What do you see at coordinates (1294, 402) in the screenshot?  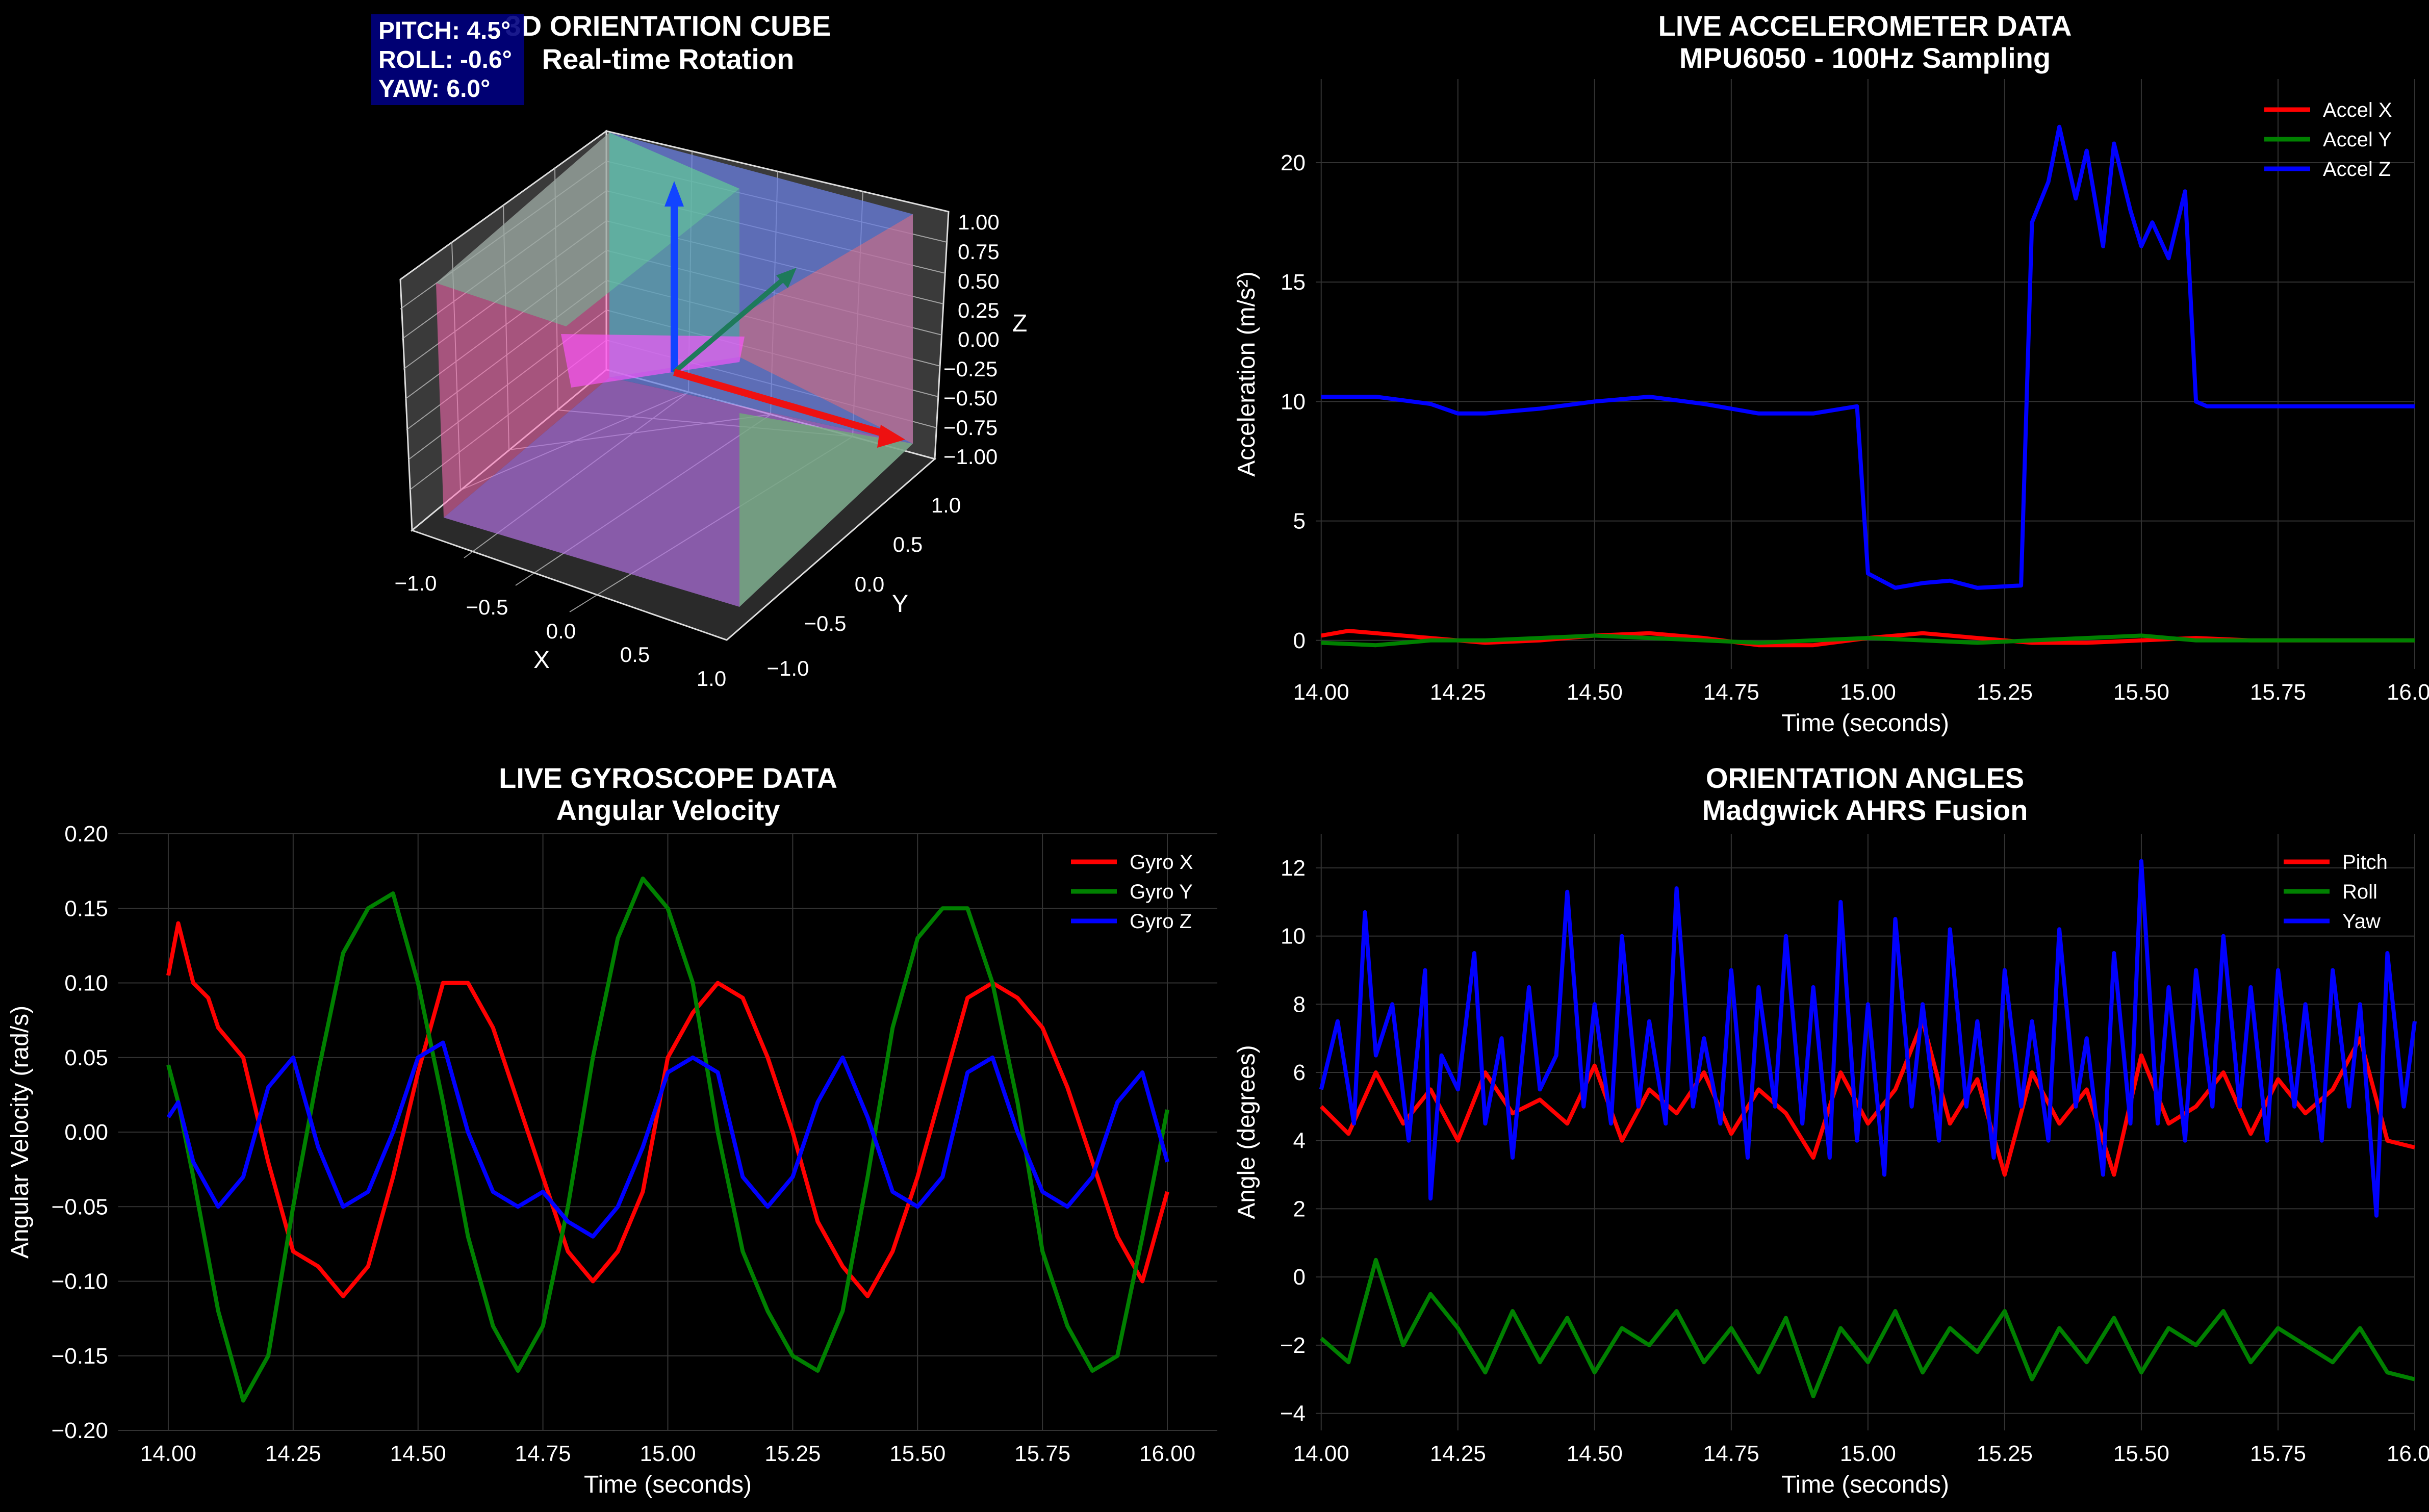 I see `y-tick-label: 10` at bounding box center [1294, 402].